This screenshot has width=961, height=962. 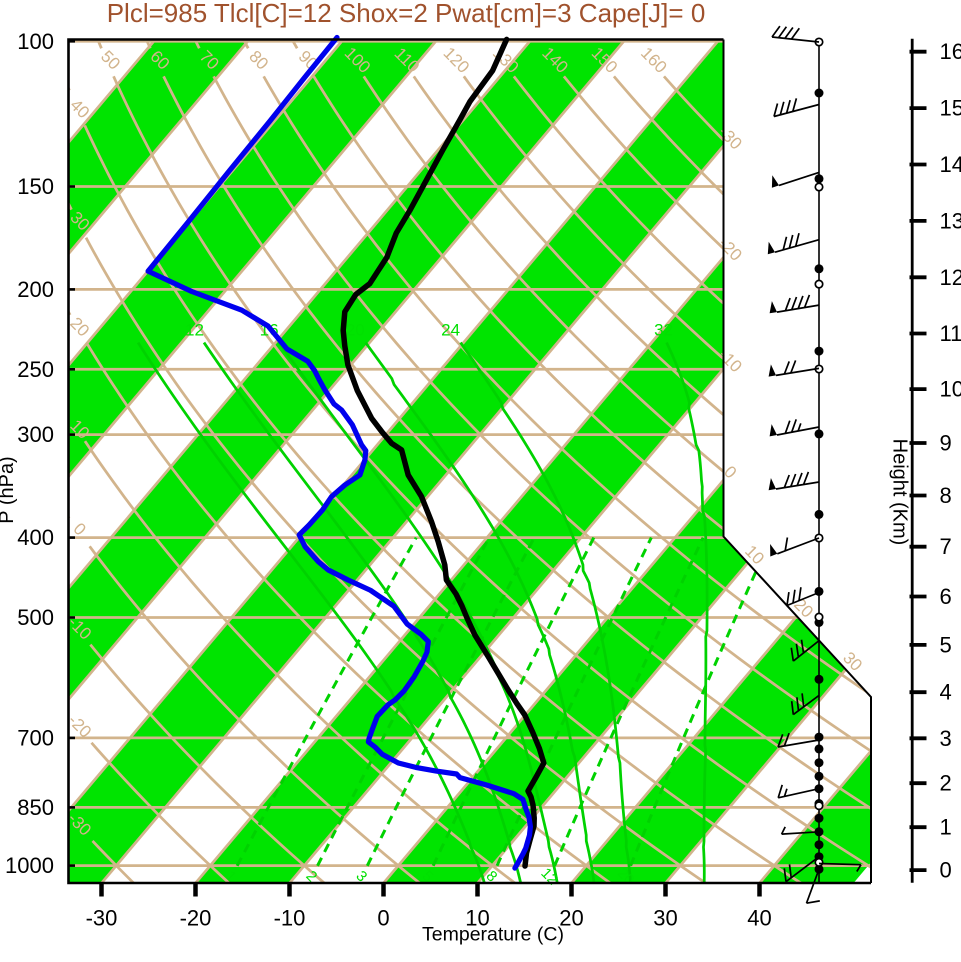 I want to click on svg-text: 8, so click(x=946, y=495).